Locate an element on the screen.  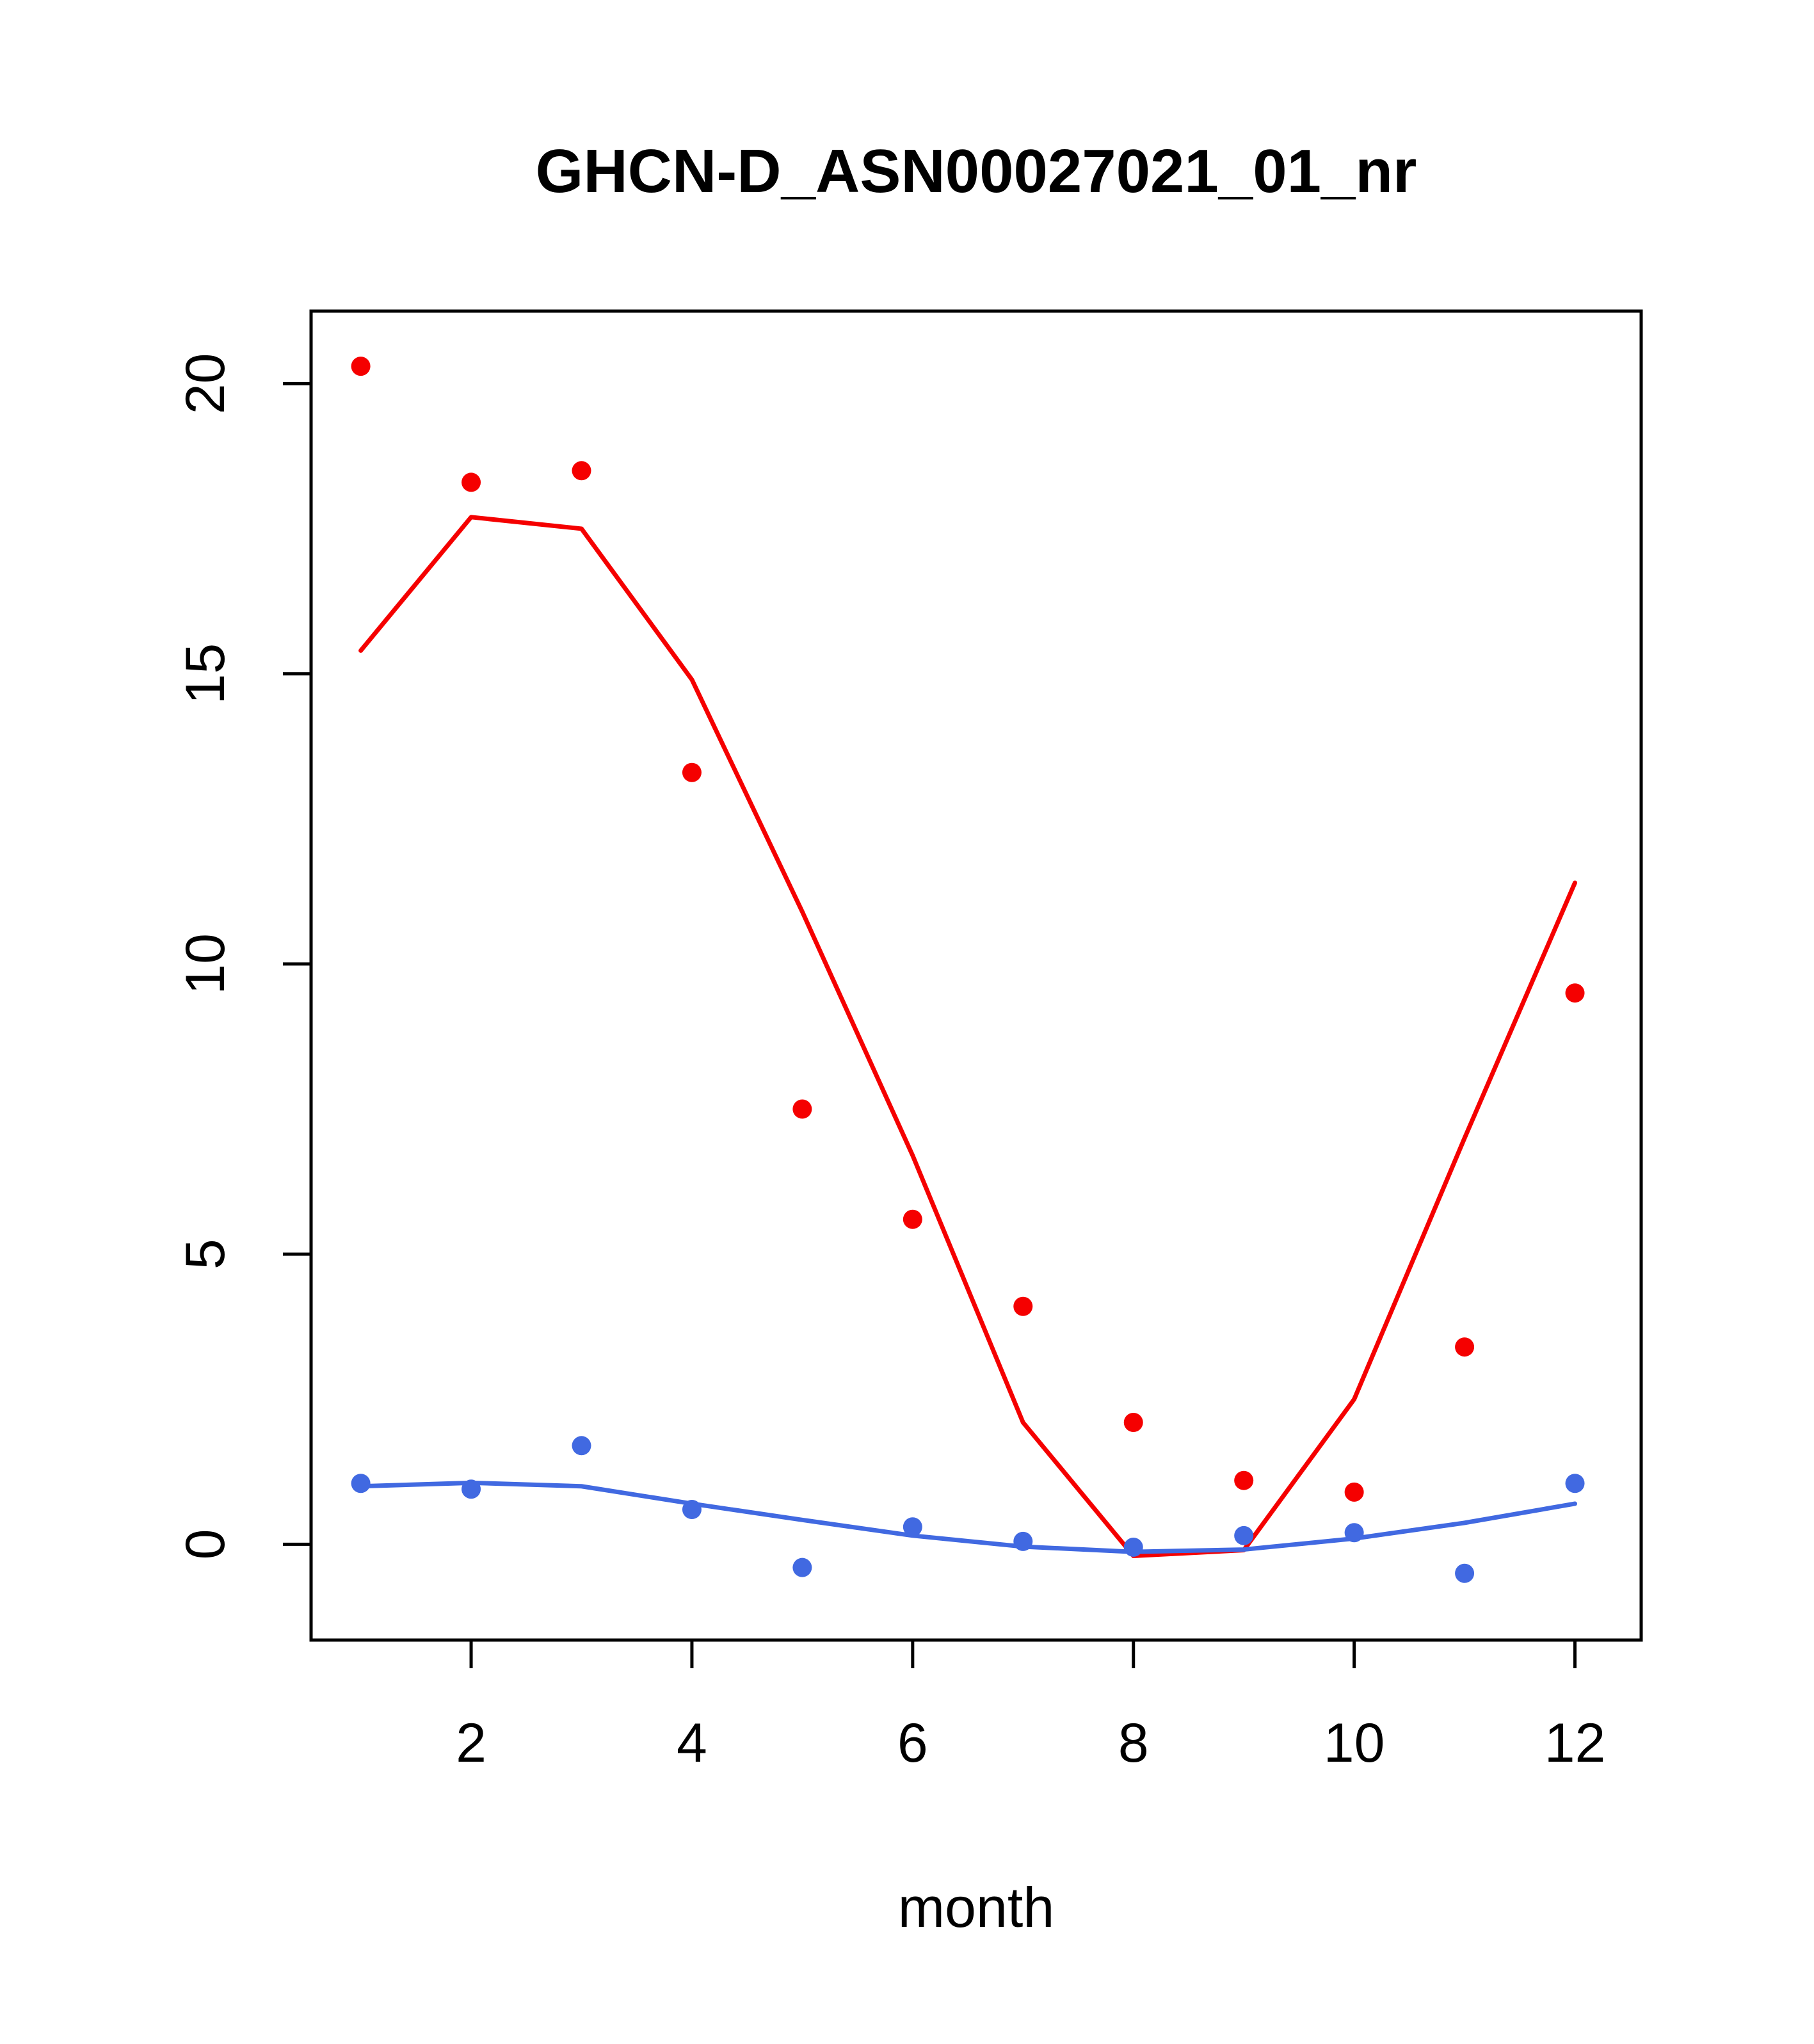
x-tick-label: 4 is located at coordinates (692, 1743).